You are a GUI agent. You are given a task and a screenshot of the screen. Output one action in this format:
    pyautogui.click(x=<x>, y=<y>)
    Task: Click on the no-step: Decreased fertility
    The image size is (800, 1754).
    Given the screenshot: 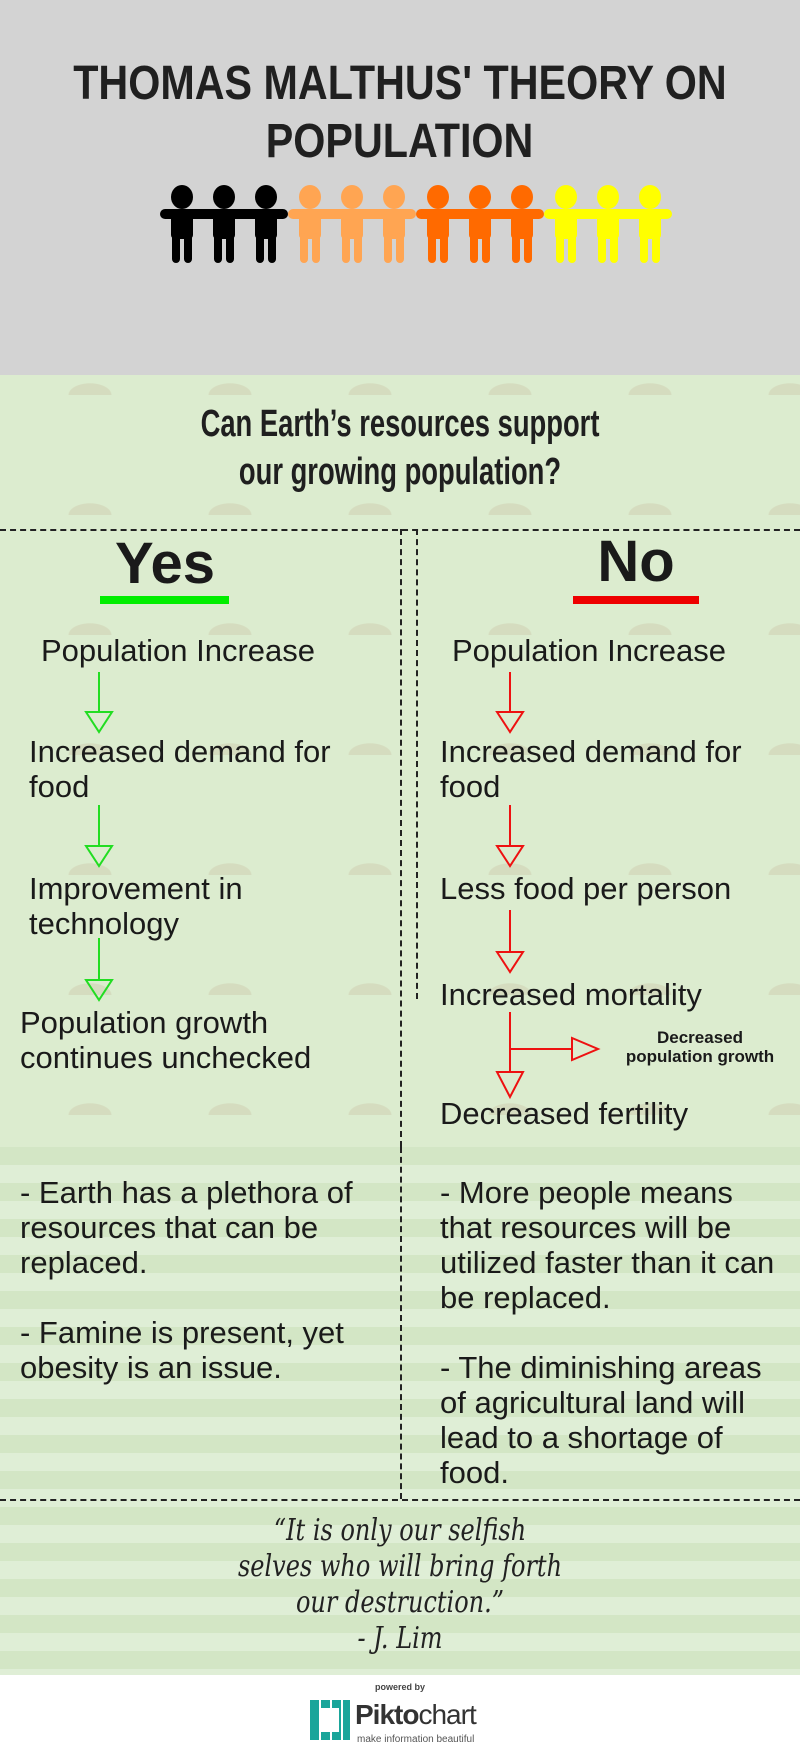 What is the action you would take?
    pyautogui.click(x=564, y=1113)
    